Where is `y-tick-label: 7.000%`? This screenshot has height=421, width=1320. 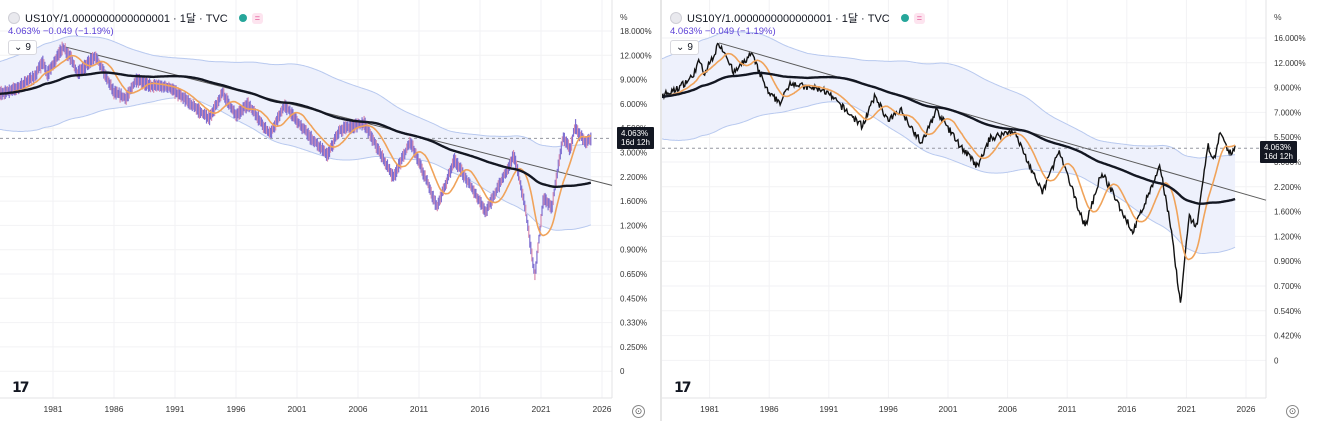 y-tick-label: 7.000% is located at coordinates (1287, 112).